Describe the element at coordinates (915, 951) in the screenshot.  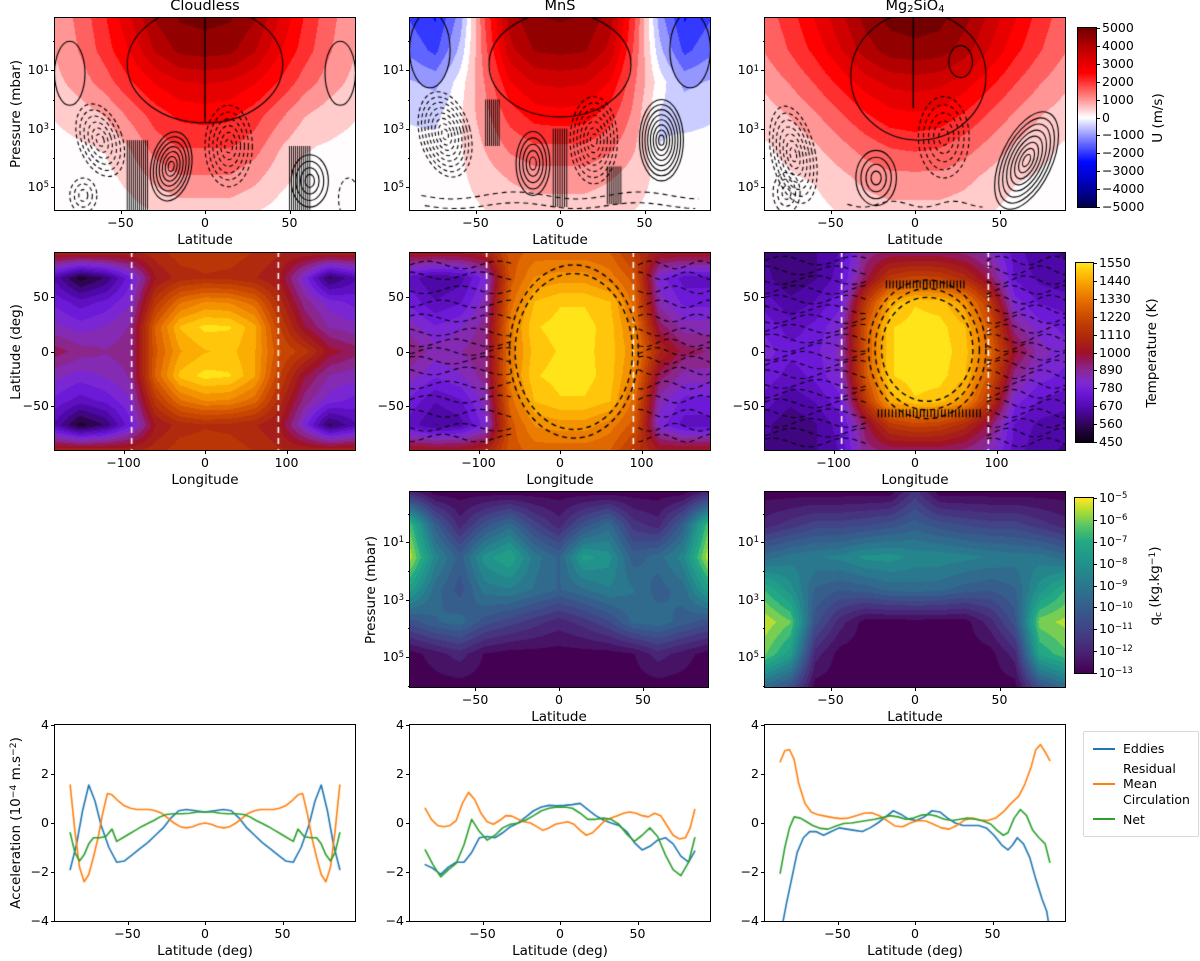
I see `x-axis-label: Latitude (deg)` at that location.